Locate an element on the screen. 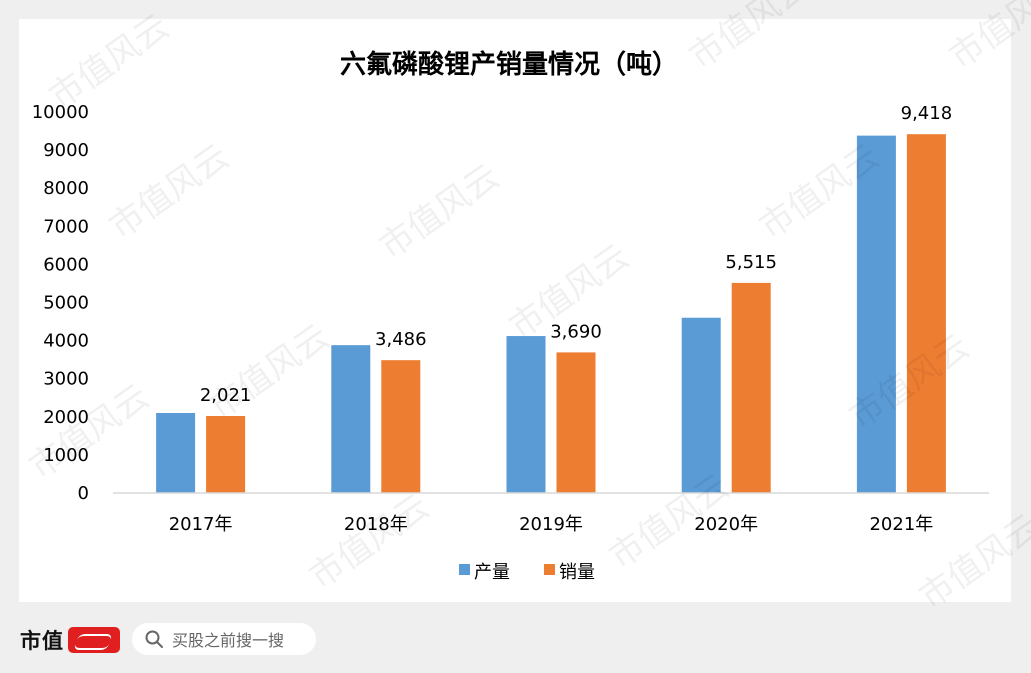 The width and height of the screenshot is (1031, 673). x-tick-label: 2020年 is located at coordinates (726, 524).